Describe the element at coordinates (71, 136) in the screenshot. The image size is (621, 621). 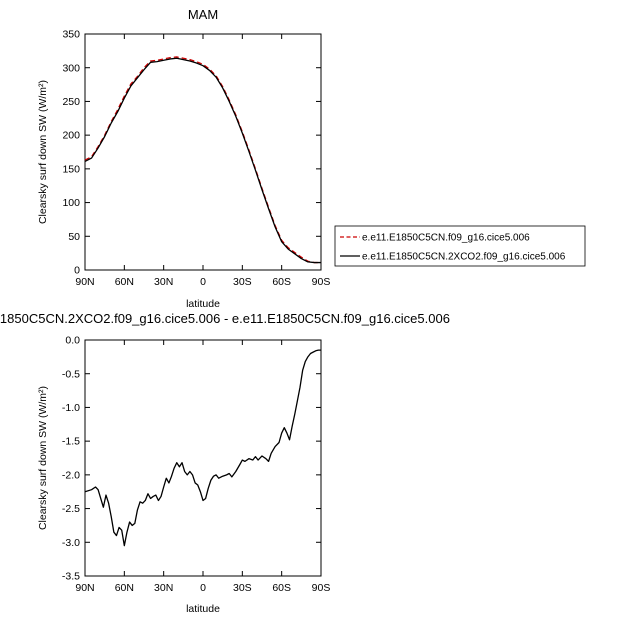
I see `top-y-tick-label: 200` at that location.